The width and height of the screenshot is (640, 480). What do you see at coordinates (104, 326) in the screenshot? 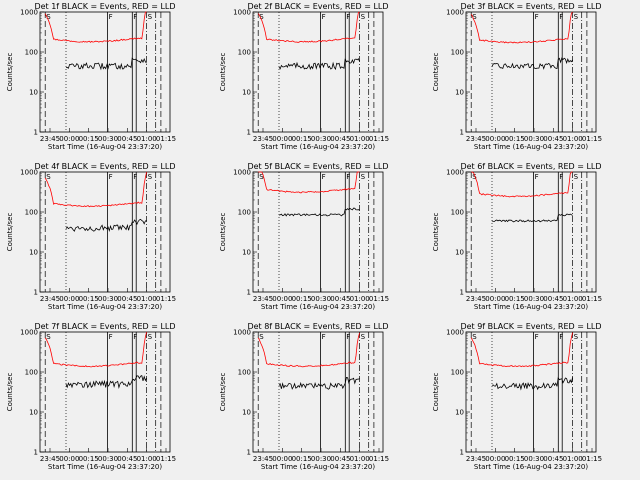
I see `chart-title: Det 7f BLACK = Events, RED = LLD` at bounding box center [104, 326].